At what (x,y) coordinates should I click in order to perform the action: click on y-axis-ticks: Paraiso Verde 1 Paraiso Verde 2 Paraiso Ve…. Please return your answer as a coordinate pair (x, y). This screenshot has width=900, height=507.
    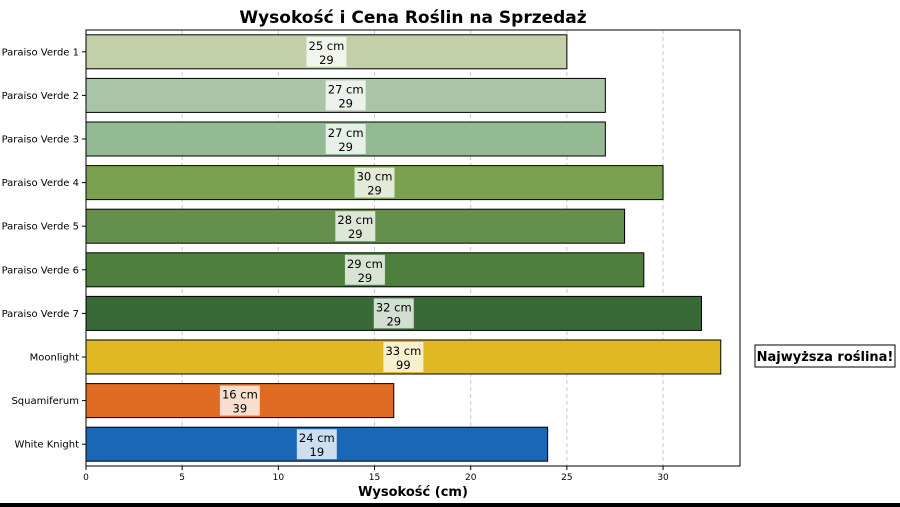
    Looking at the image, I should click on (44, 249).